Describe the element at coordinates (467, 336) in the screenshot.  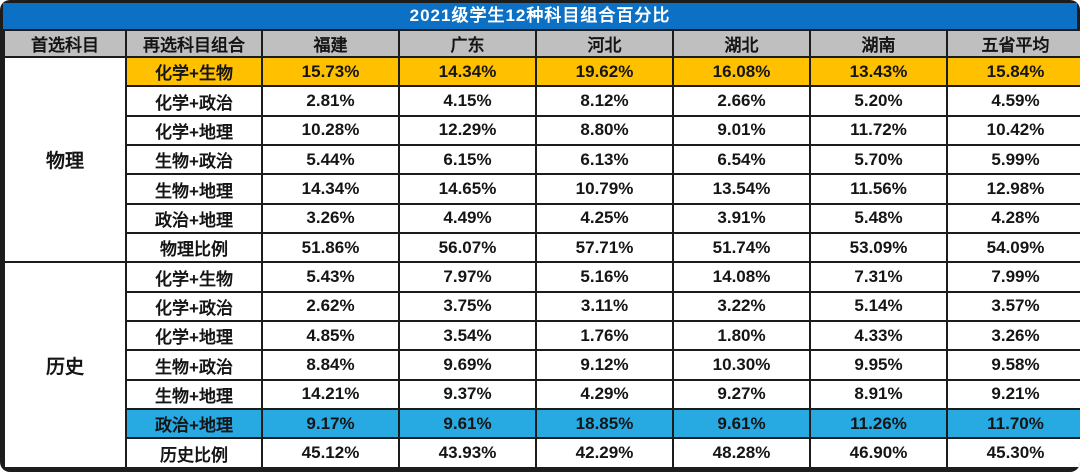
I see `value-cell: 3.54%` at that location.